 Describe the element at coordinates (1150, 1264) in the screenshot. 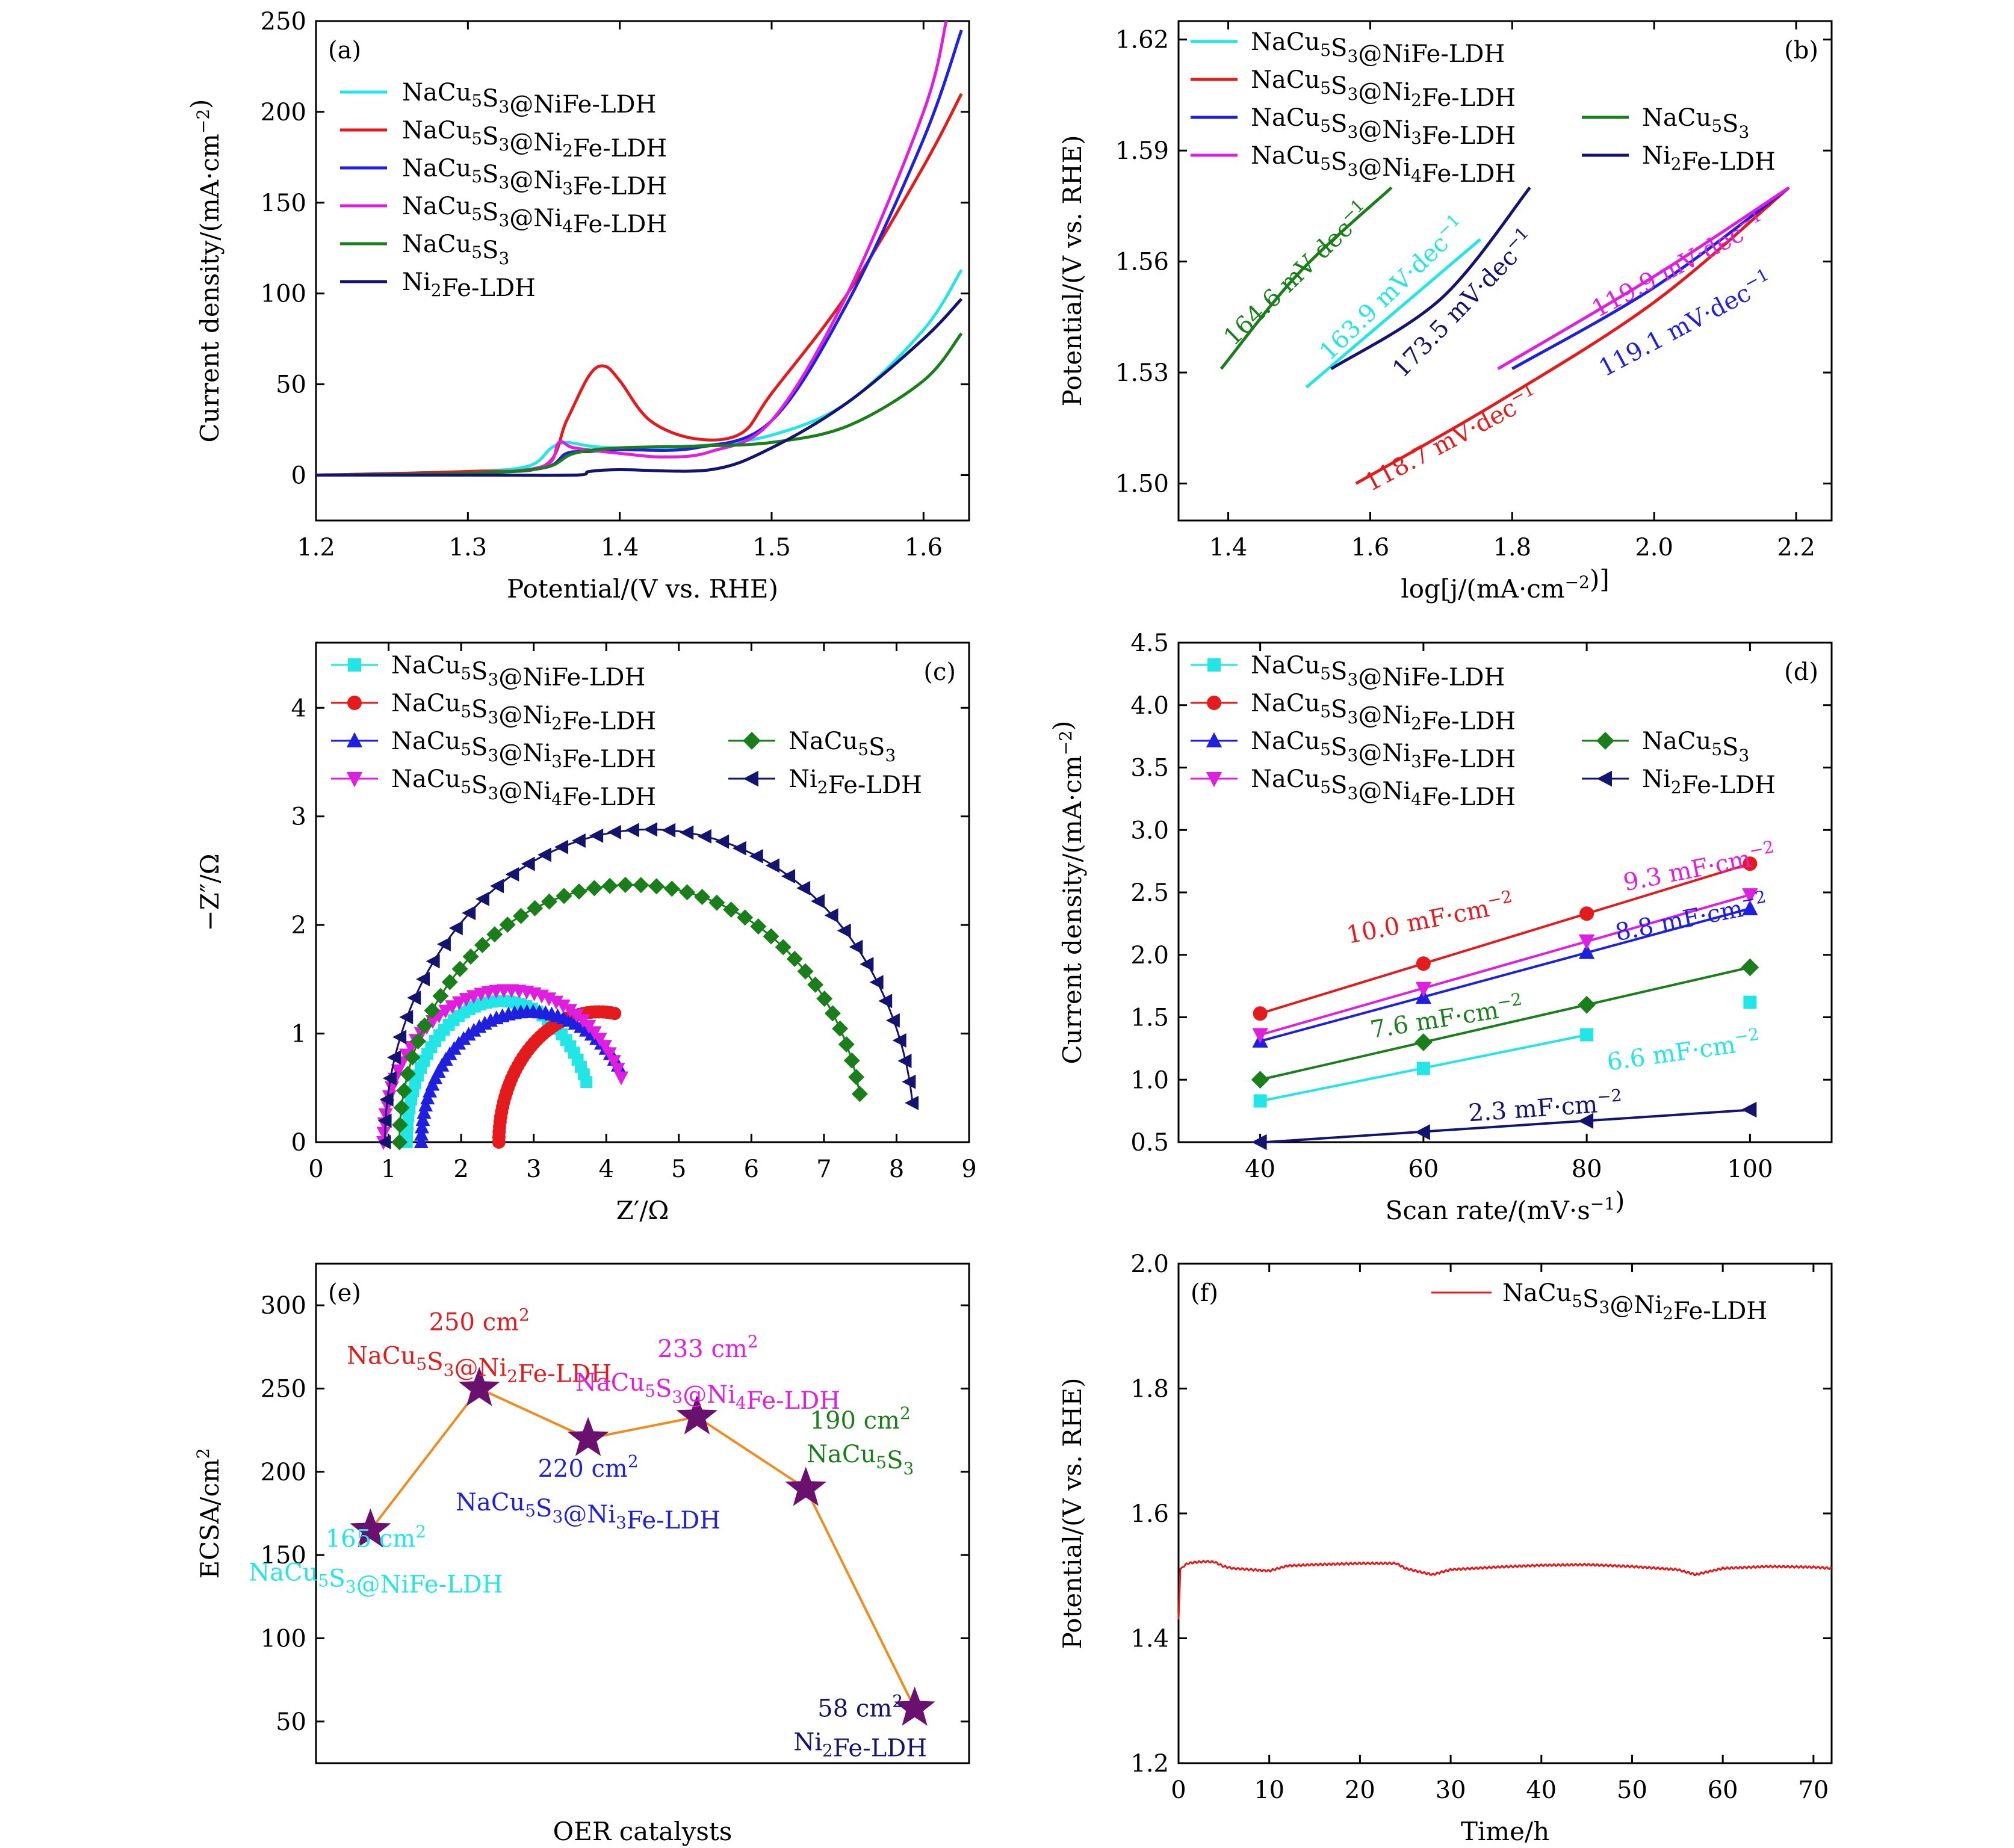

I see `y-tick-label: 2.0` at that location.